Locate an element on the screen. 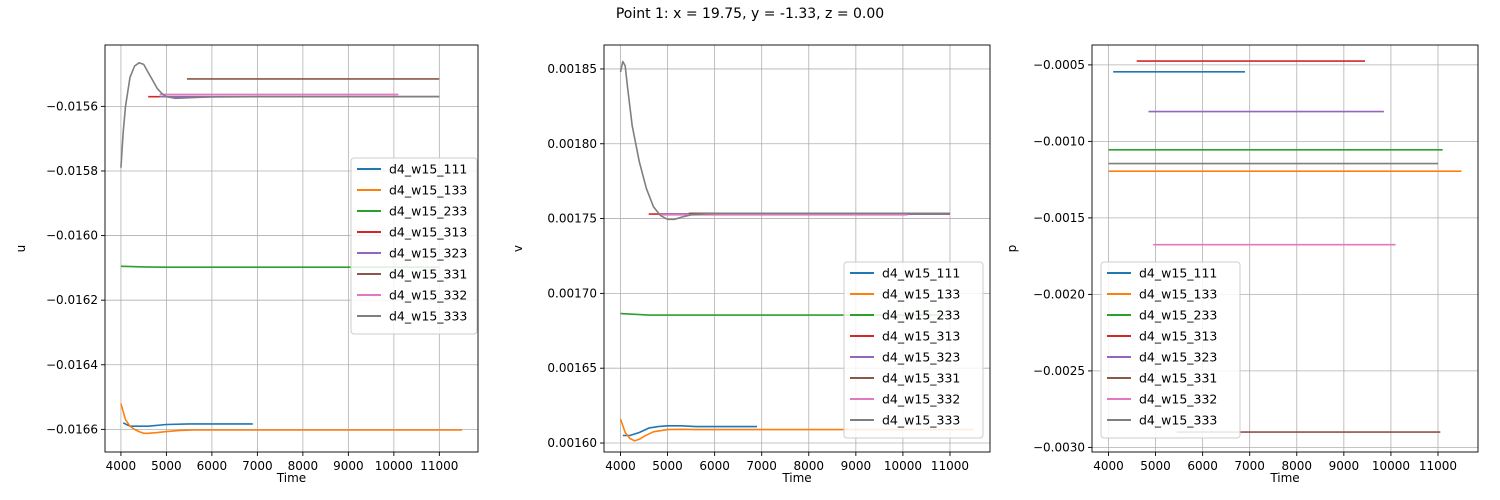 The width and height of the screenshot is (1500, 500). y-tick-label: 0.00180 is located at coordinates (572, 144).